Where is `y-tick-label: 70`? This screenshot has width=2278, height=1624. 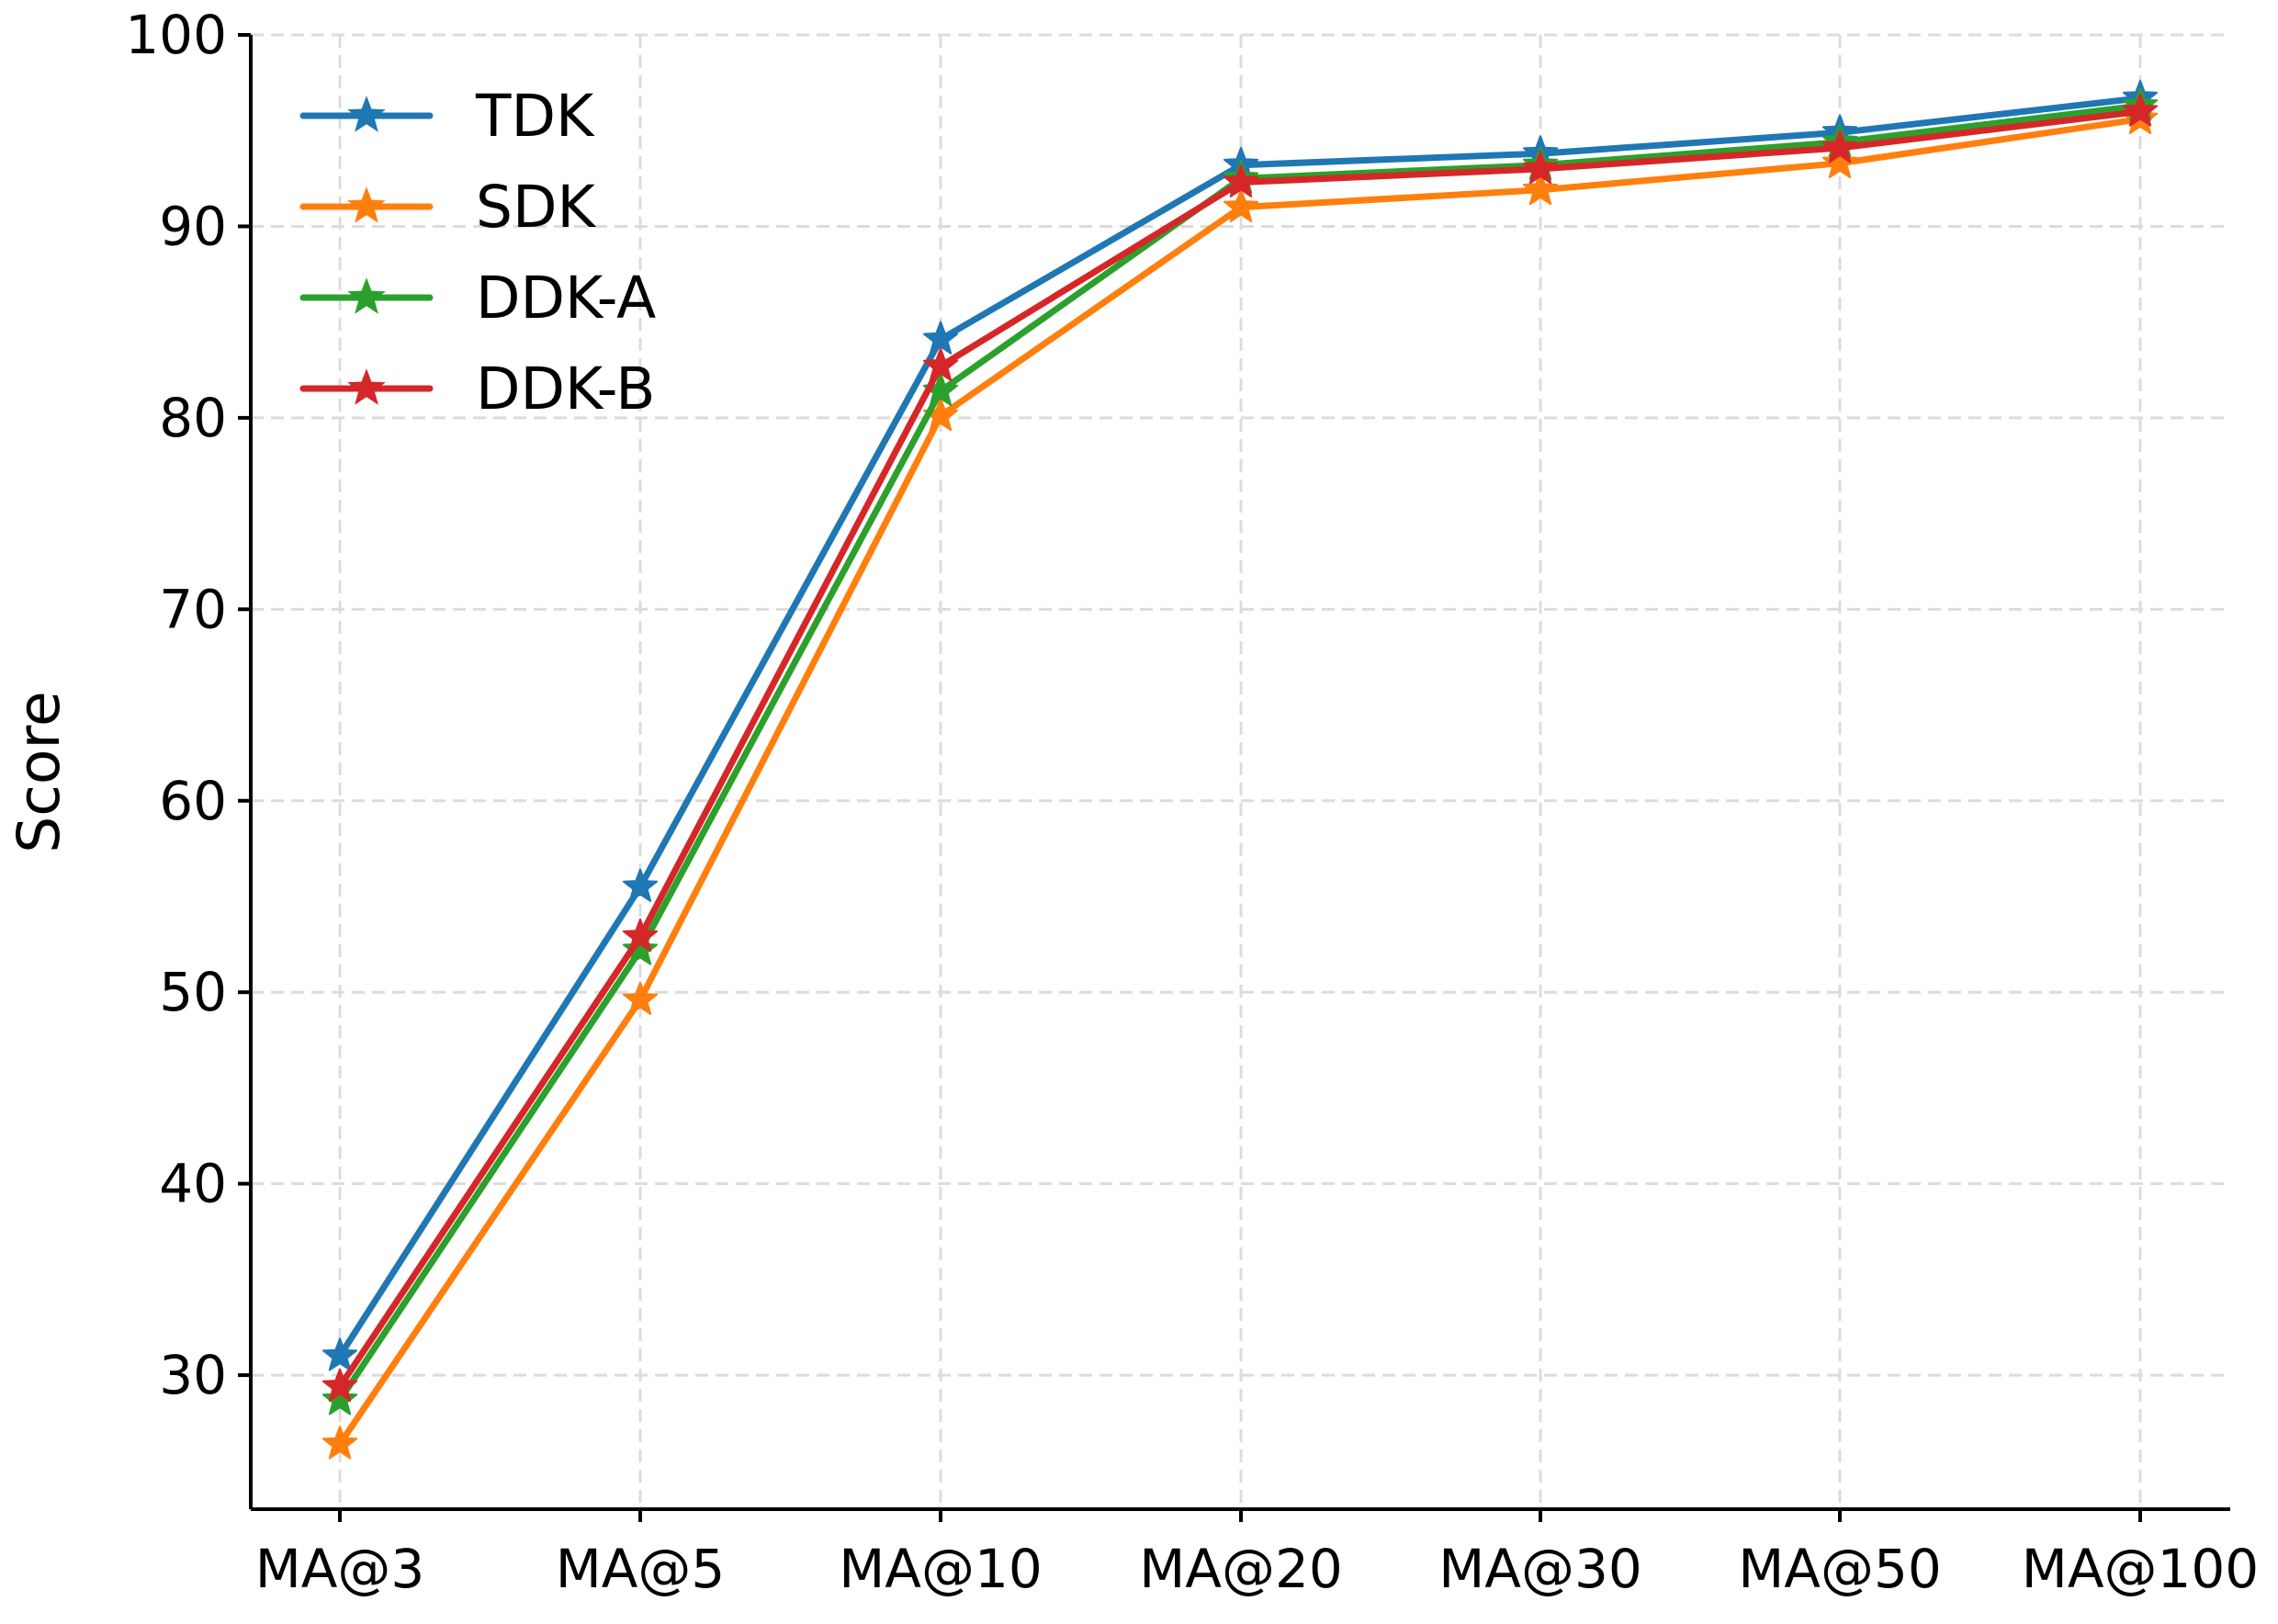
y-tick-label: 70 is located at coordinates (193, 609).